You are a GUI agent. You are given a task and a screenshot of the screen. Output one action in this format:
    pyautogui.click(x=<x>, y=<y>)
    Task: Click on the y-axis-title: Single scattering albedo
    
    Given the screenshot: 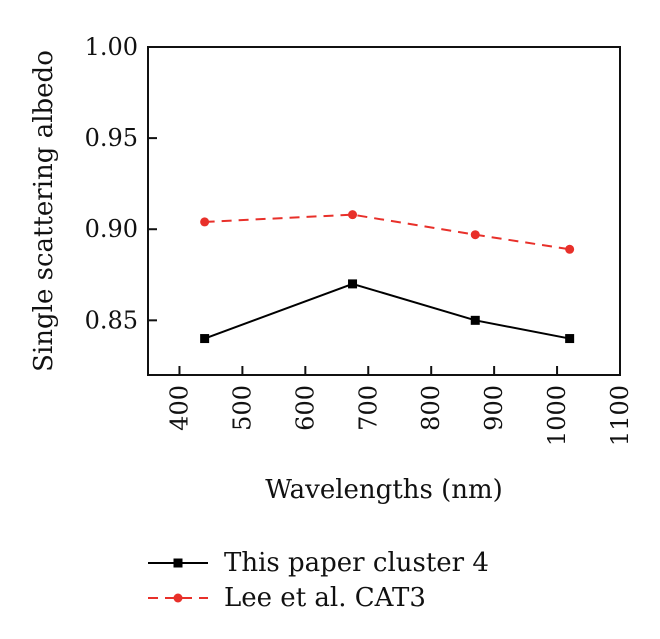 What is the action you would take?
    pyautogui.click(x=44, y=211)
    